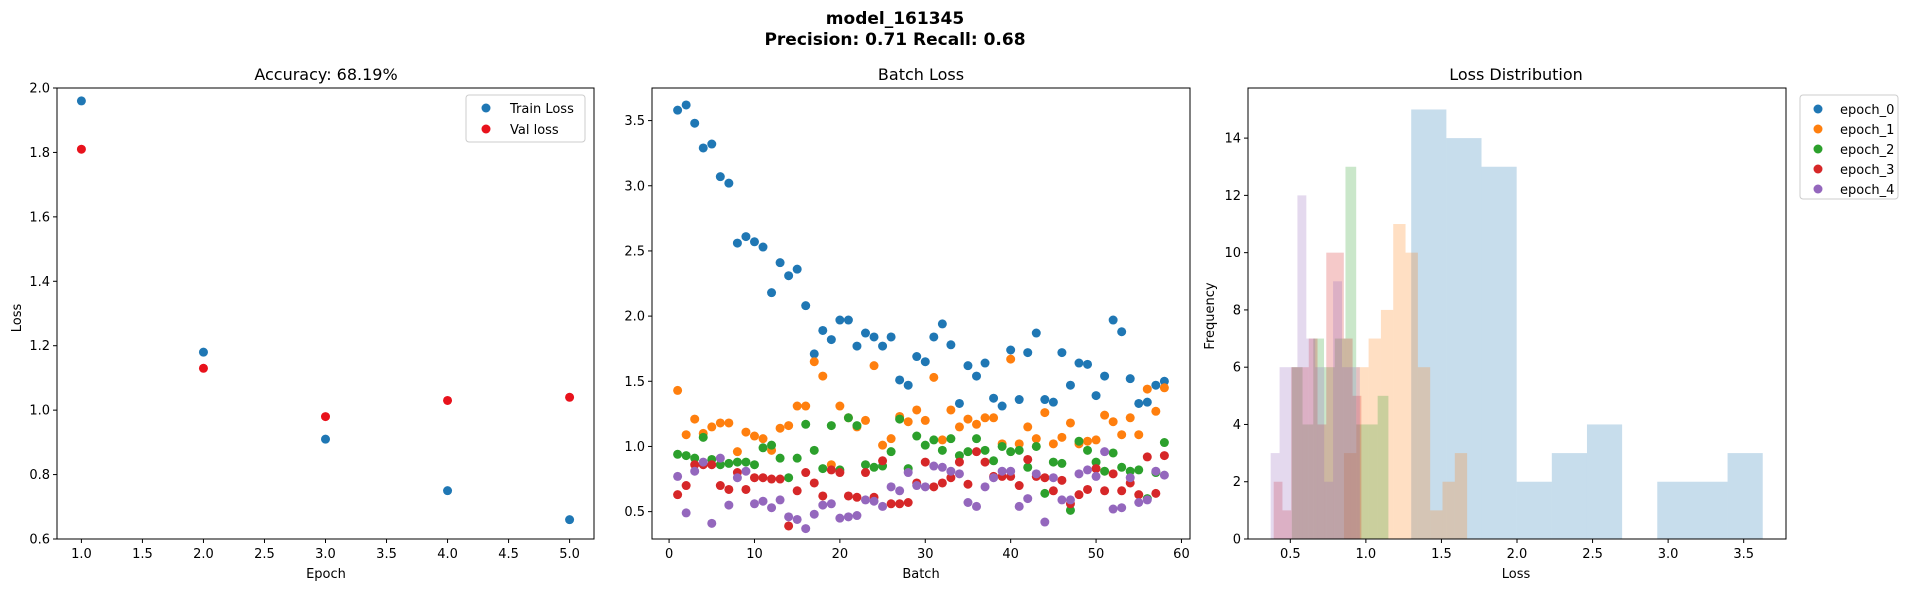 The height and width of the screenshot is (592, 1920). What do you see at coordinates (669, 554) in the screenshot?
I see `batch-loss-x-tick-label: 0` at bounding box center [669, 554].